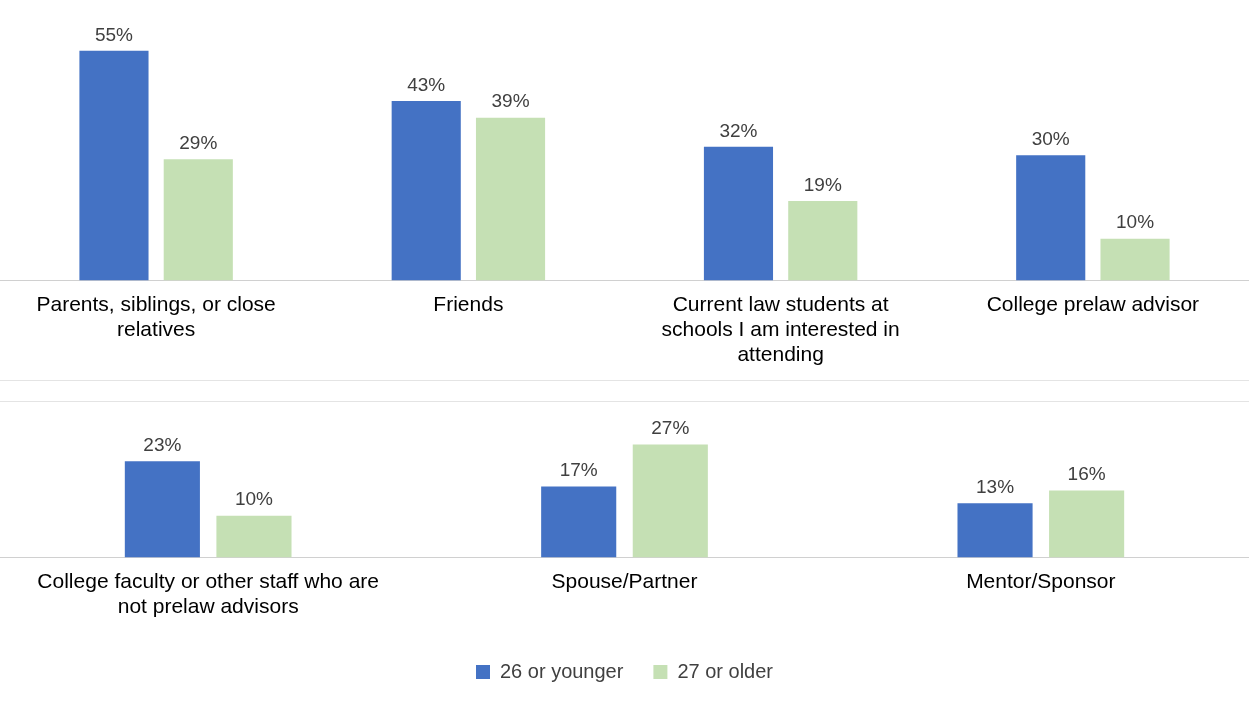  I want to click on data-label: 30%, so click(1050, 138).